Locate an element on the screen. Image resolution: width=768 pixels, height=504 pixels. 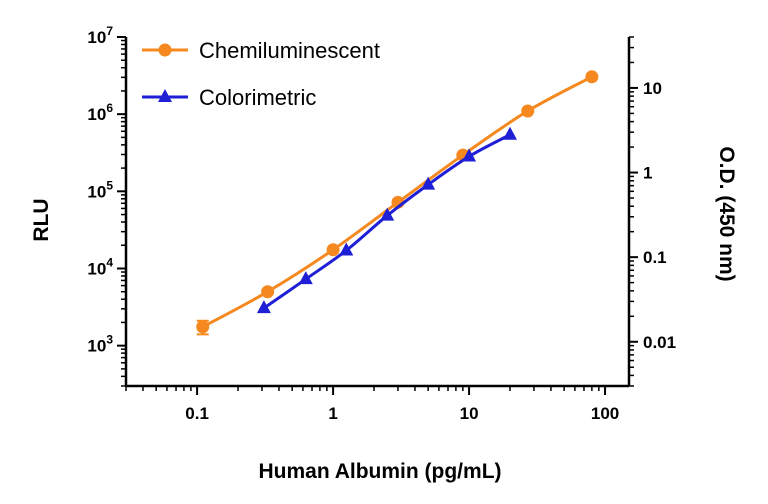
y-left-tick-label: 10⁷ is located at coordinates (100, 35).